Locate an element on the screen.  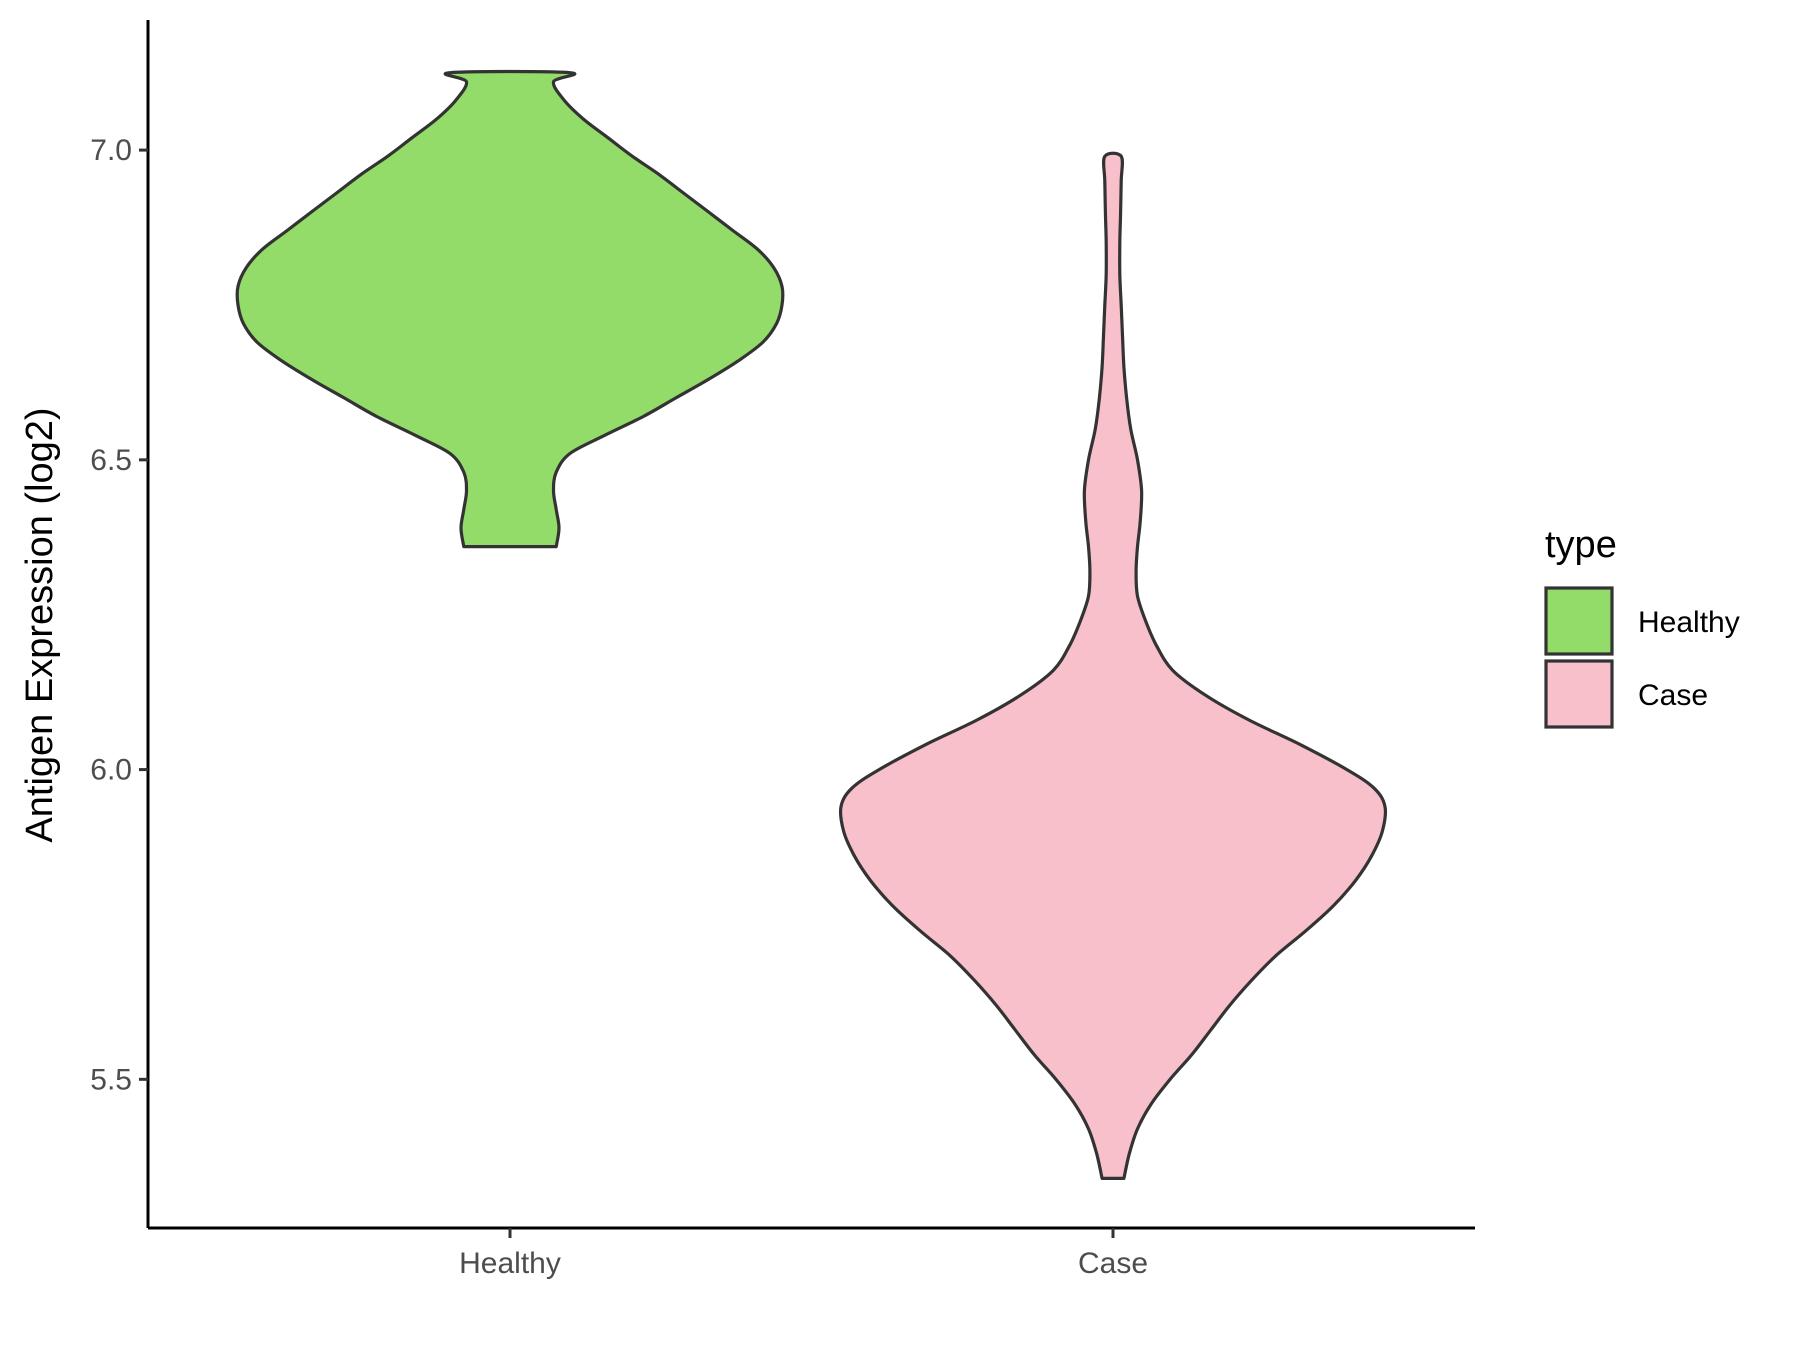
violin-healthy is located at coordinates (510, 309).